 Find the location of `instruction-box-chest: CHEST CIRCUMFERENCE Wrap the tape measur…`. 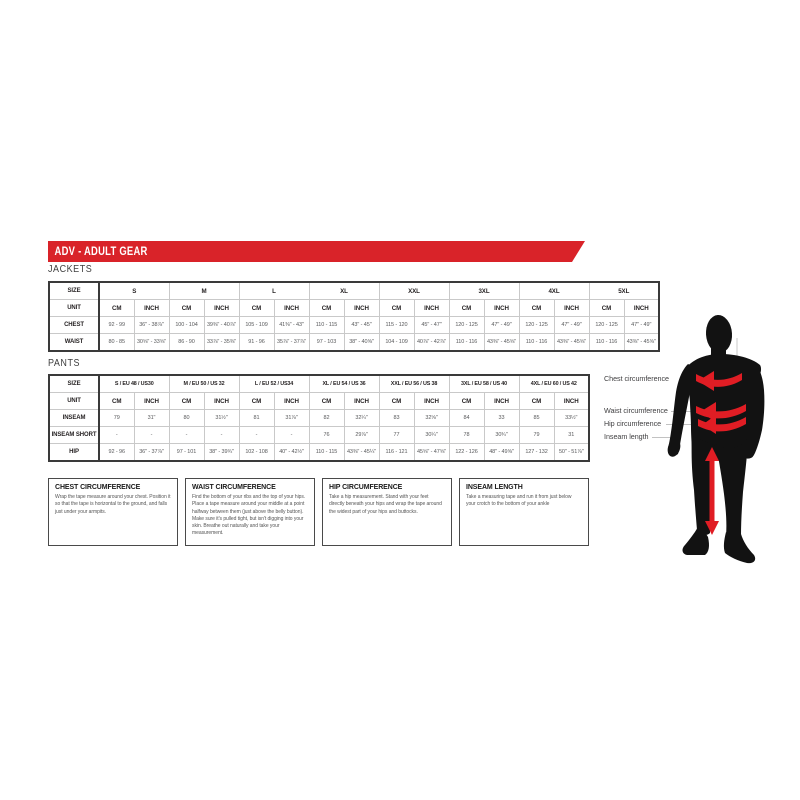

instruction-box-chest: CHEST CIRCUMFERENCE Wrap the tape measur… is located at coordinates (113, 512).